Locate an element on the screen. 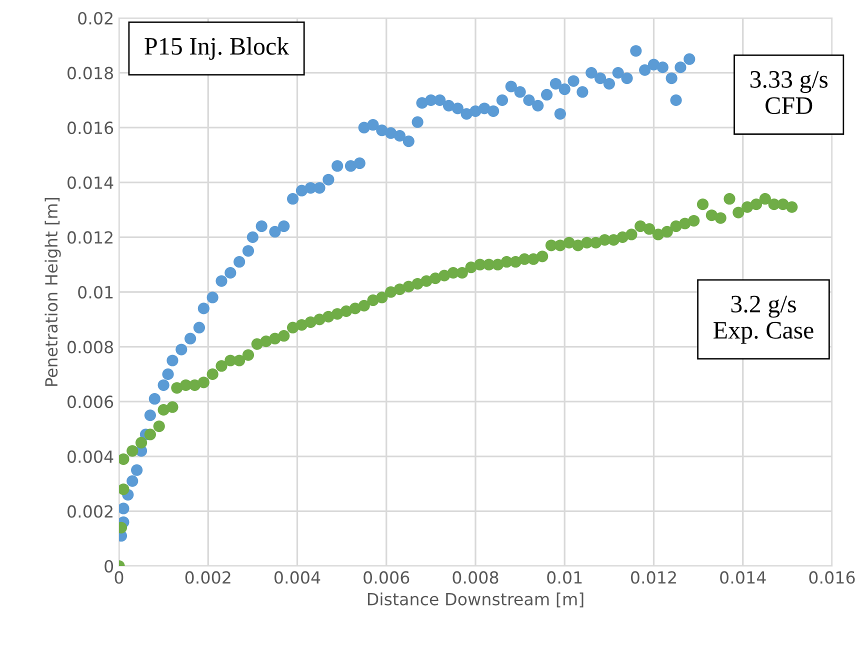 The height and width of the screenshot is (649, 860). x-tick-label: 0.01 is located at coordinates (564, 577).